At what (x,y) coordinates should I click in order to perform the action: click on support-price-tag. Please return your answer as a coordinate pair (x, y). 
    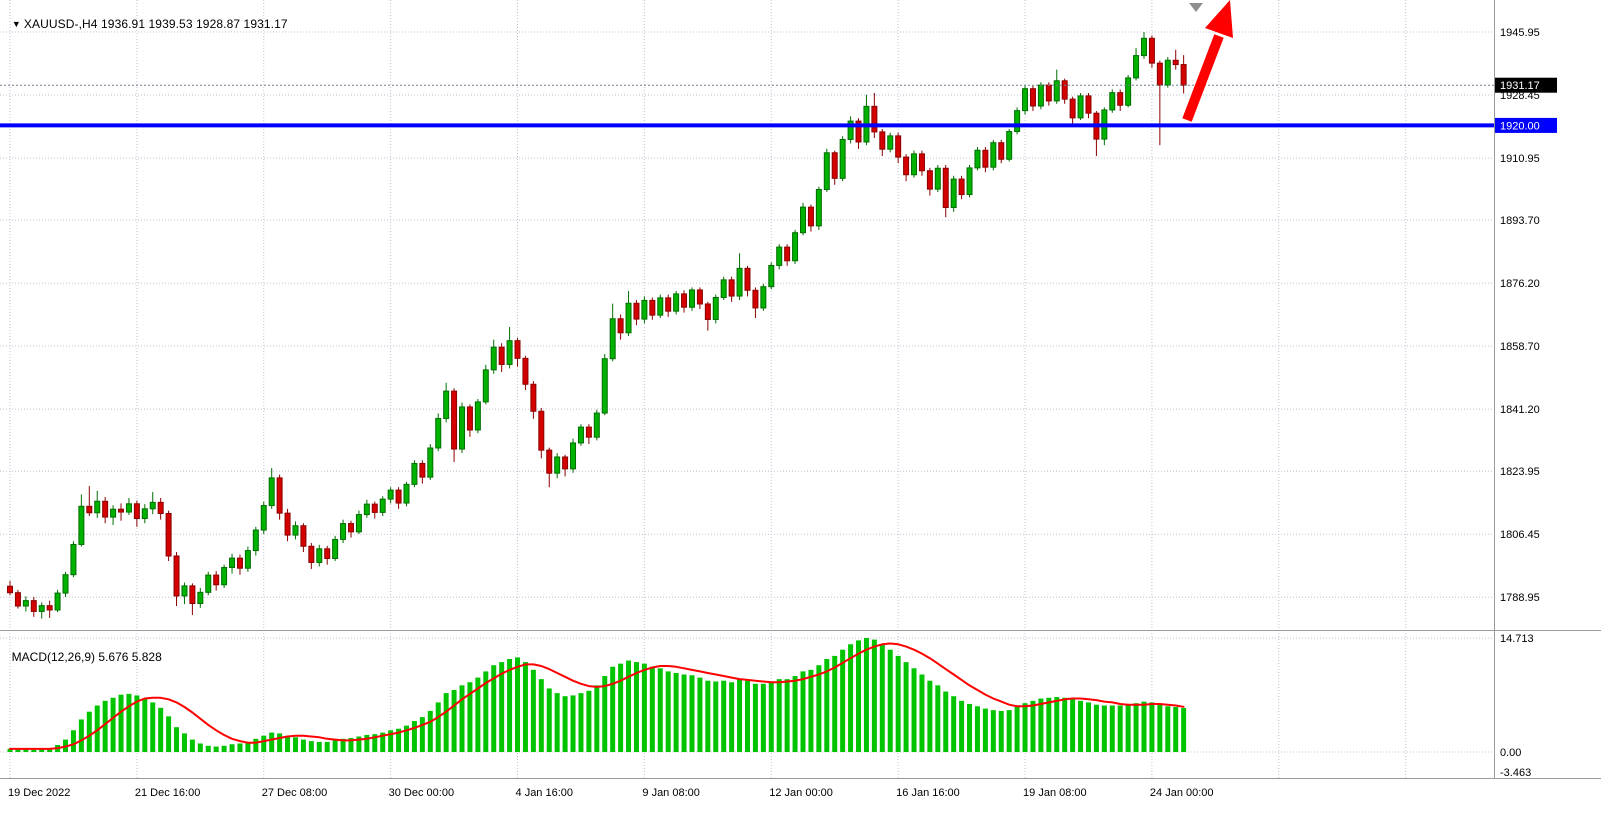
    Looking at the image, I should click on (1526, 125).